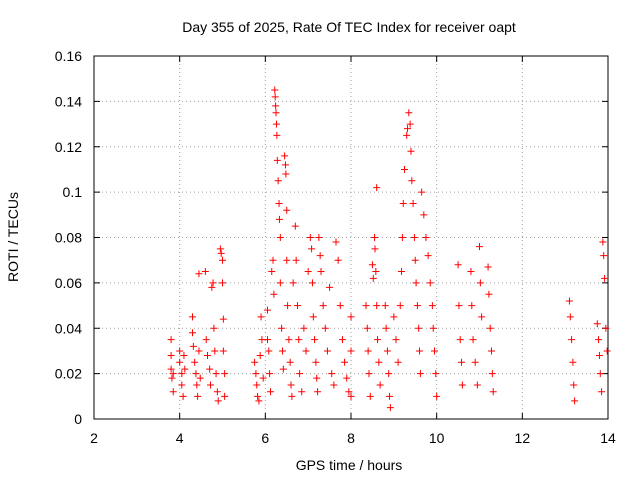 The image size is (640, 480). What do you see at coordinates (351, 438) in the screenshot?
I see `x-tick-label: 8` at bounding box center [351, 438].